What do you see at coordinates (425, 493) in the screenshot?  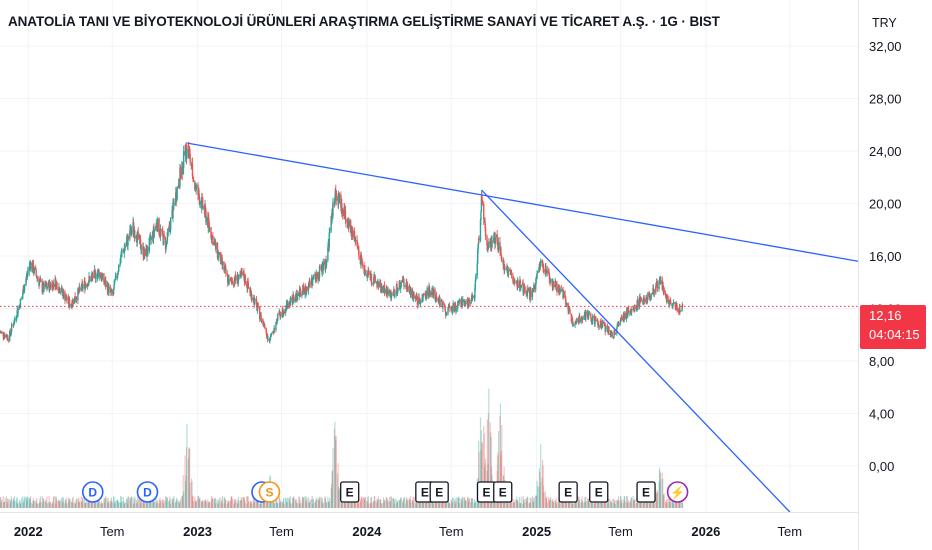 I see `earnings-event-label: E` at bounding box center [425, 493].